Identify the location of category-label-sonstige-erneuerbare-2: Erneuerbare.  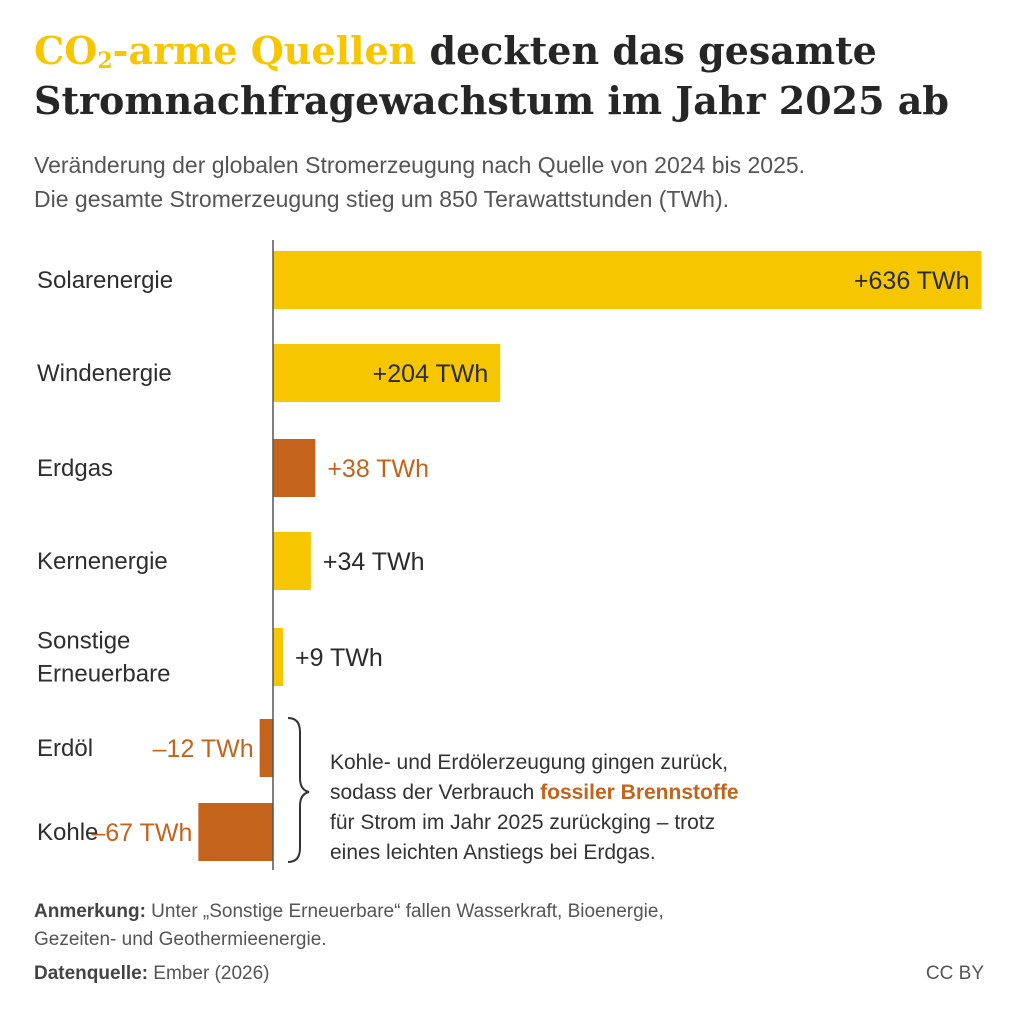
(103, 674).